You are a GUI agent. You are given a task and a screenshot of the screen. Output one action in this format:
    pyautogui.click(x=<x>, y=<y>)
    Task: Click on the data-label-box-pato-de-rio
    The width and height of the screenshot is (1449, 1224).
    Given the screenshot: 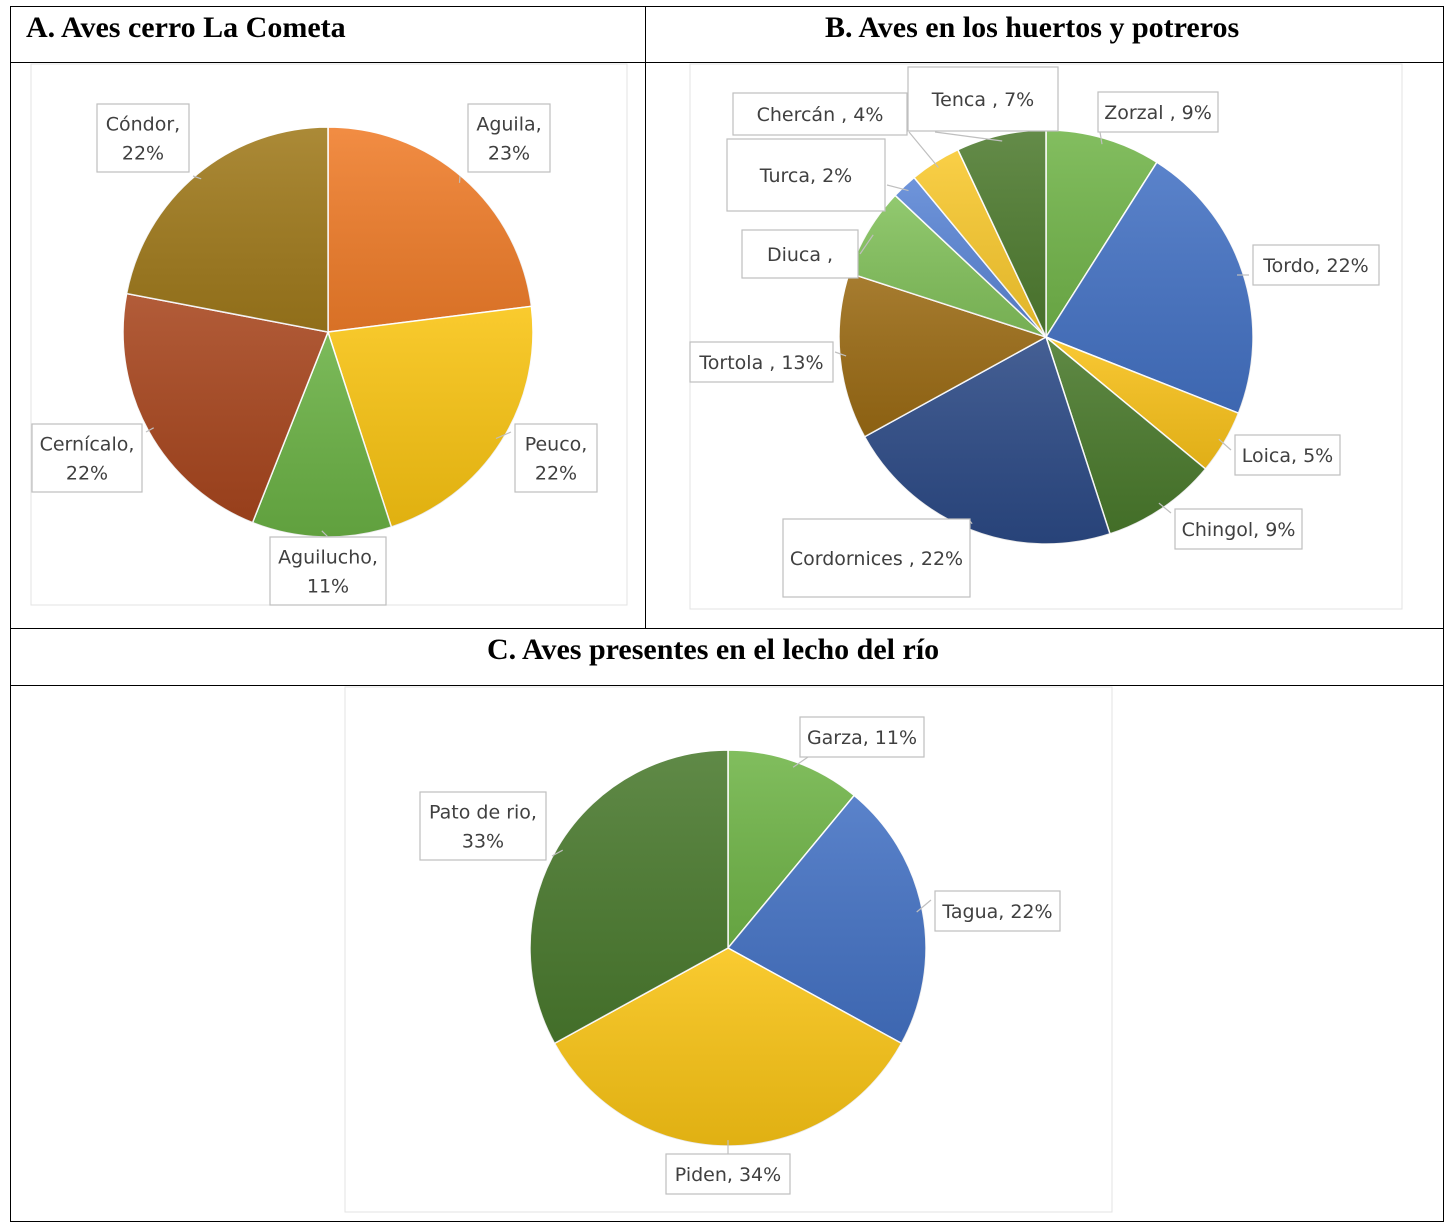 What is the action you would take?
    pyautogui.click(x=483, y=826)
    